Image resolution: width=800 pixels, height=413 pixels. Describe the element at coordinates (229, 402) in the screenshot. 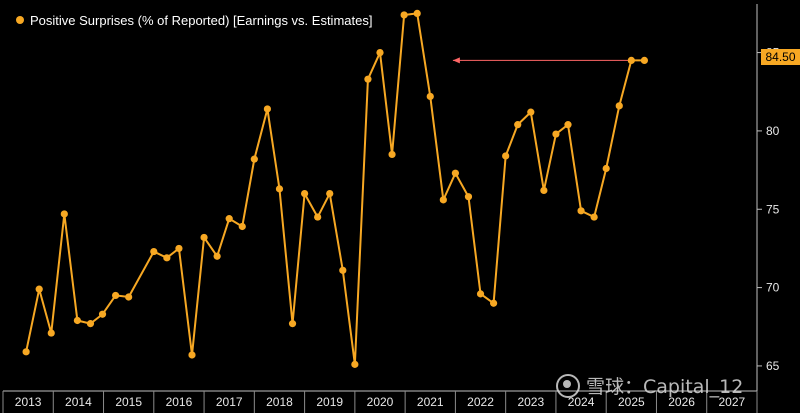

I see `x-tick-label: 2017` at that location.